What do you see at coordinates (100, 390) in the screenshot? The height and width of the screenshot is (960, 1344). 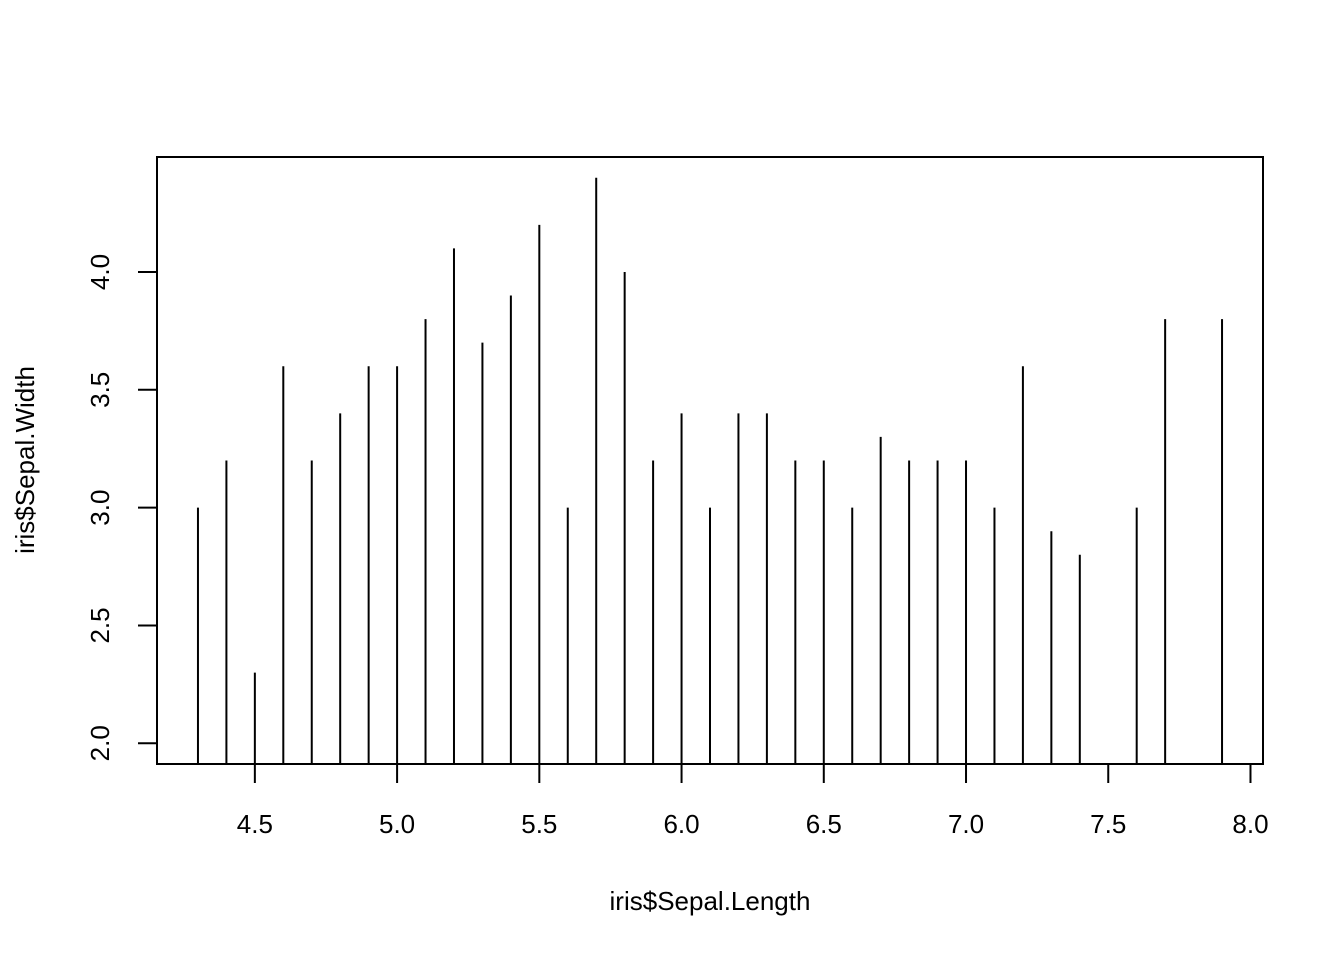 I see `y-tick-label-3: 3.5` at bounding box center [100, 390].